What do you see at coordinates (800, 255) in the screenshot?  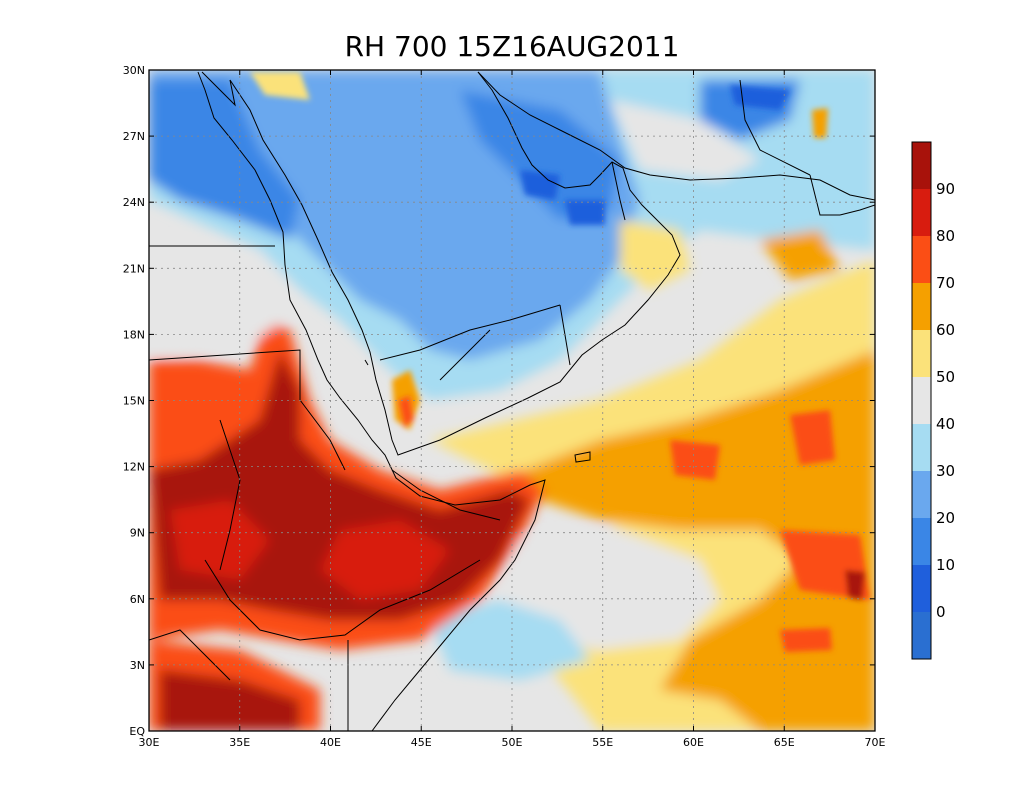 I see `field-region-orange-east` at bounding box center [800, 255].